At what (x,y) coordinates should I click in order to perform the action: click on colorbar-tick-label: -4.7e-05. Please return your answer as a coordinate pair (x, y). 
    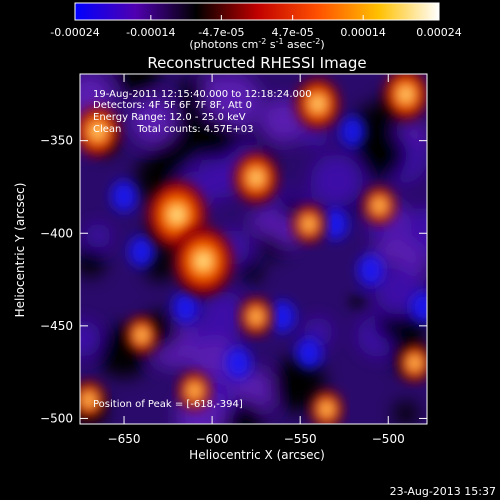
    Looking at the image, I should click on (221, 32).